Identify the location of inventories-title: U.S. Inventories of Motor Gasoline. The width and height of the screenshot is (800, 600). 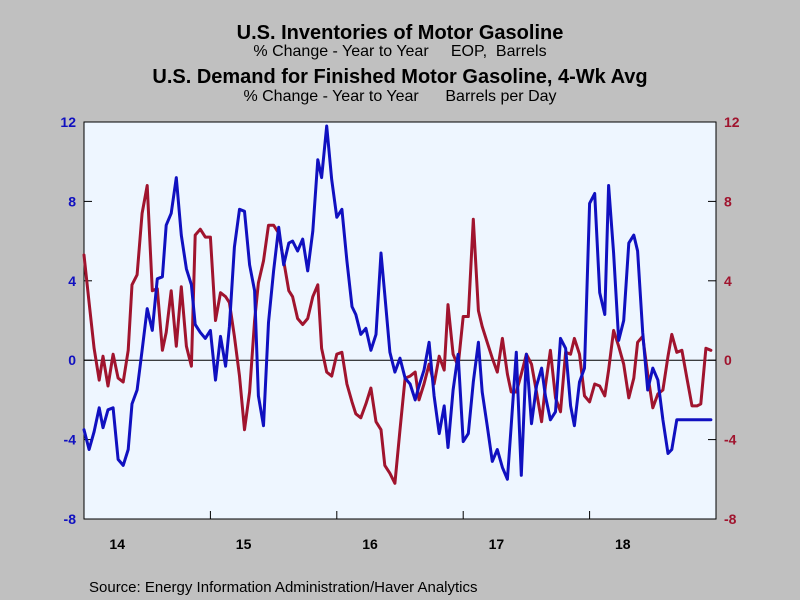
(400, 33).